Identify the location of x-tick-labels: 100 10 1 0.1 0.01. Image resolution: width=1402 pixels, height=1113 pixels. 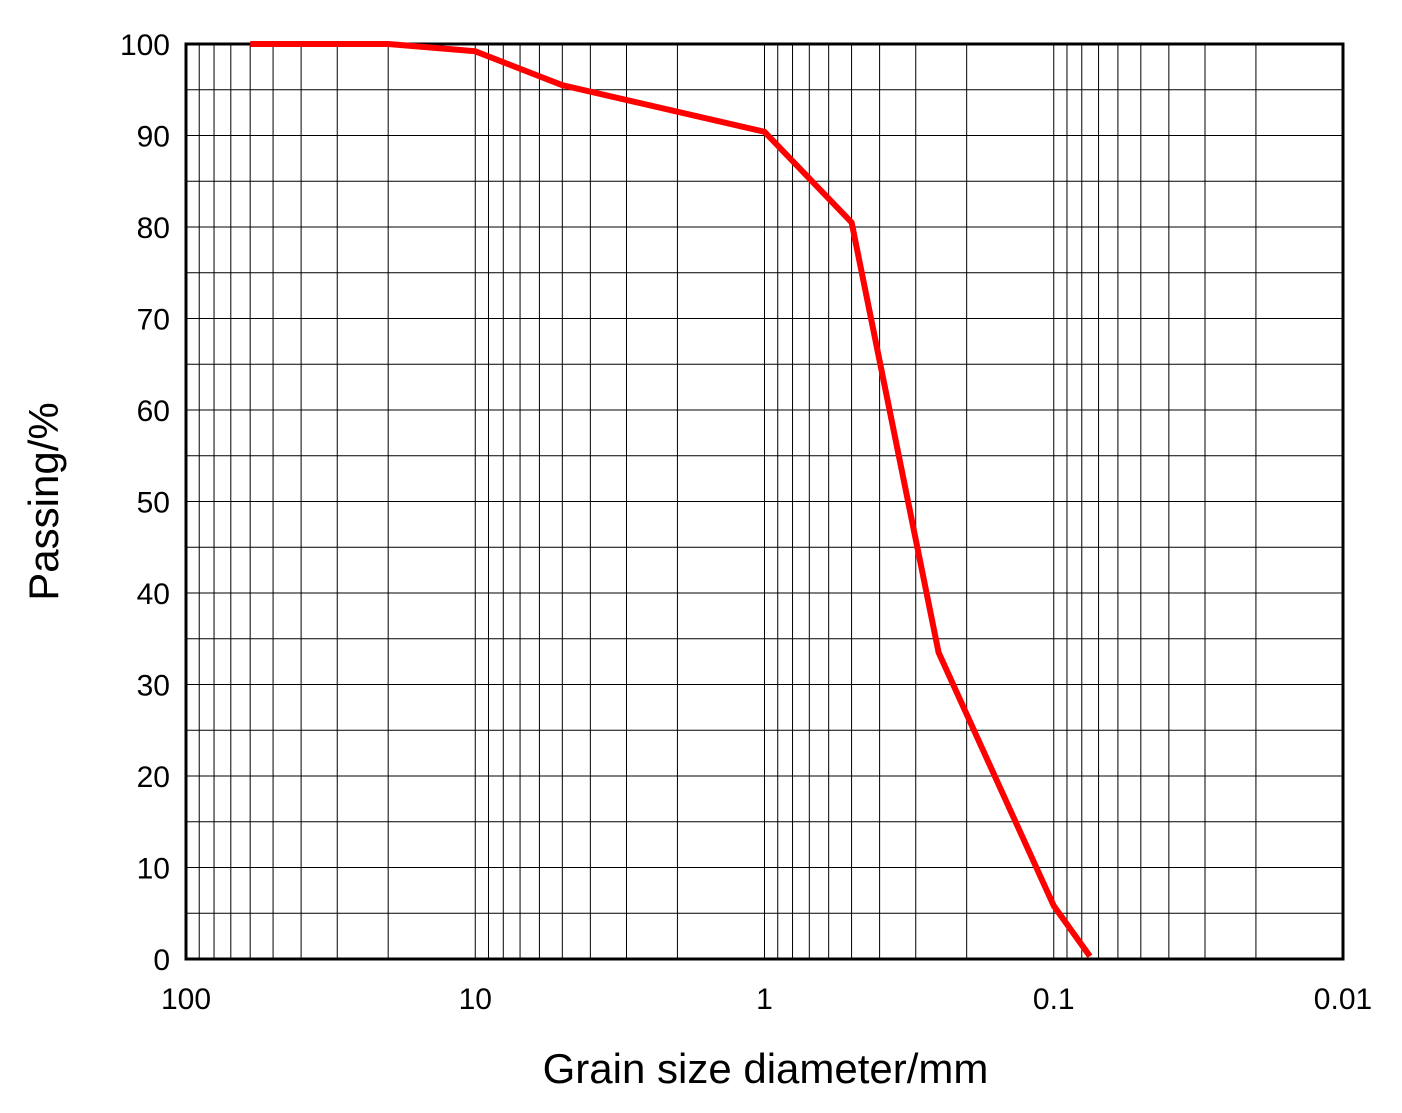
(766, 999).